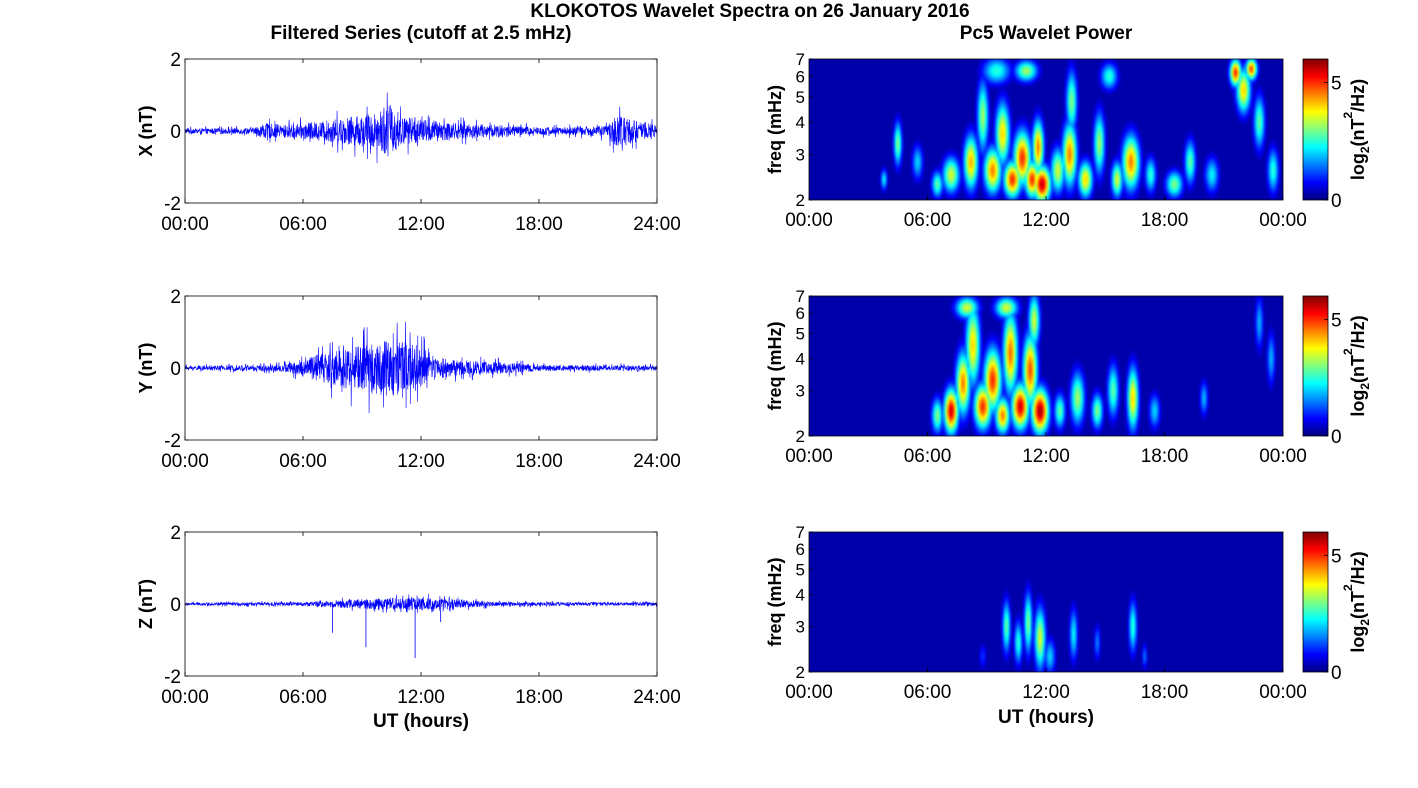 The height and width of the screenshot is (788, 1418). What do you see at coordinates (146, 604) in the screenshot?
I see `y-axis-label: Z (nT)` at bounding box center [146, 604].